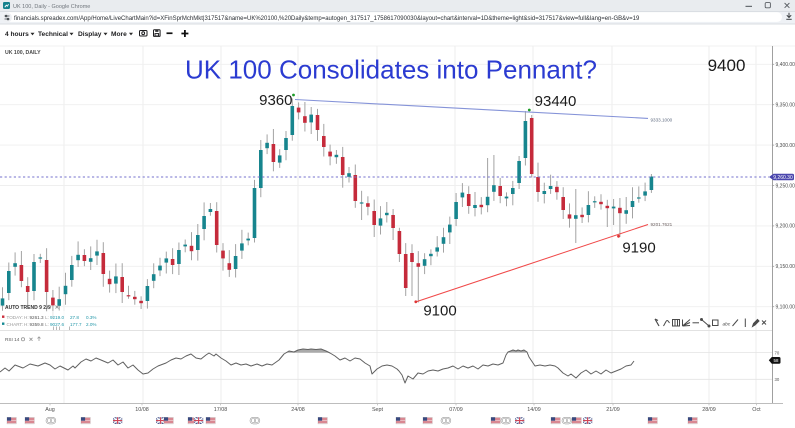 This screenshot has width=795, height=428. Describe the element at coordinates (662, 120) in the screenshot. I see `svg-text: 9333.1000` at that location.